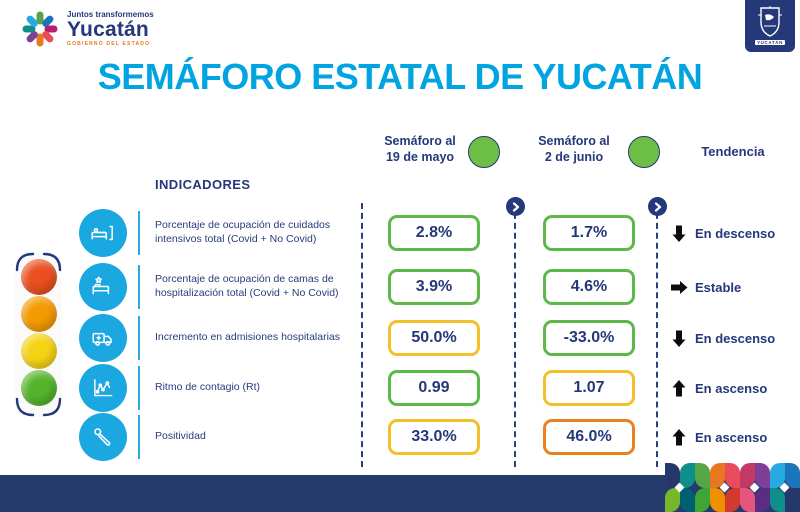 The width and height of the screenshot is (800, 512). What do you see at coordinates (109, 44) in the screenshot?
I see `logo-government-label: GOBIERNO DEL ESTADO` at bounding box center [109, 44].